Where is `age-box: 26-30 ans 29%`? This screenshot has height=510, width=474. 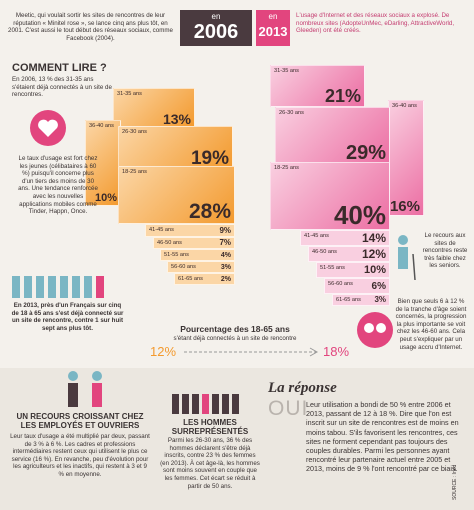 age-box: 26-30 ans 29% is located at coordinates (332, 136).